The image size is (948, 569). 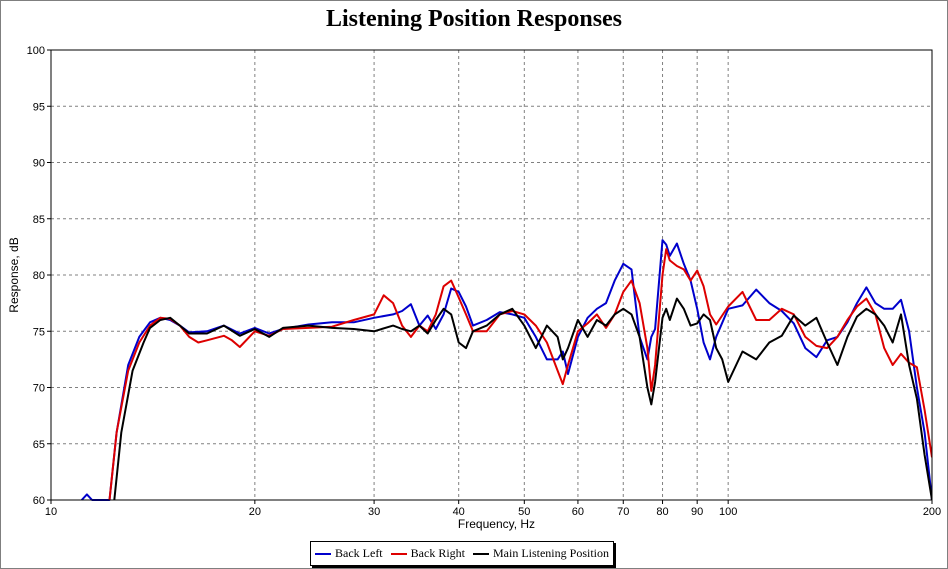 What do you see at coordinates (398, 553) in the screenshot?
I see `legend-swatch-back-right` at bounding box center [398, 553].